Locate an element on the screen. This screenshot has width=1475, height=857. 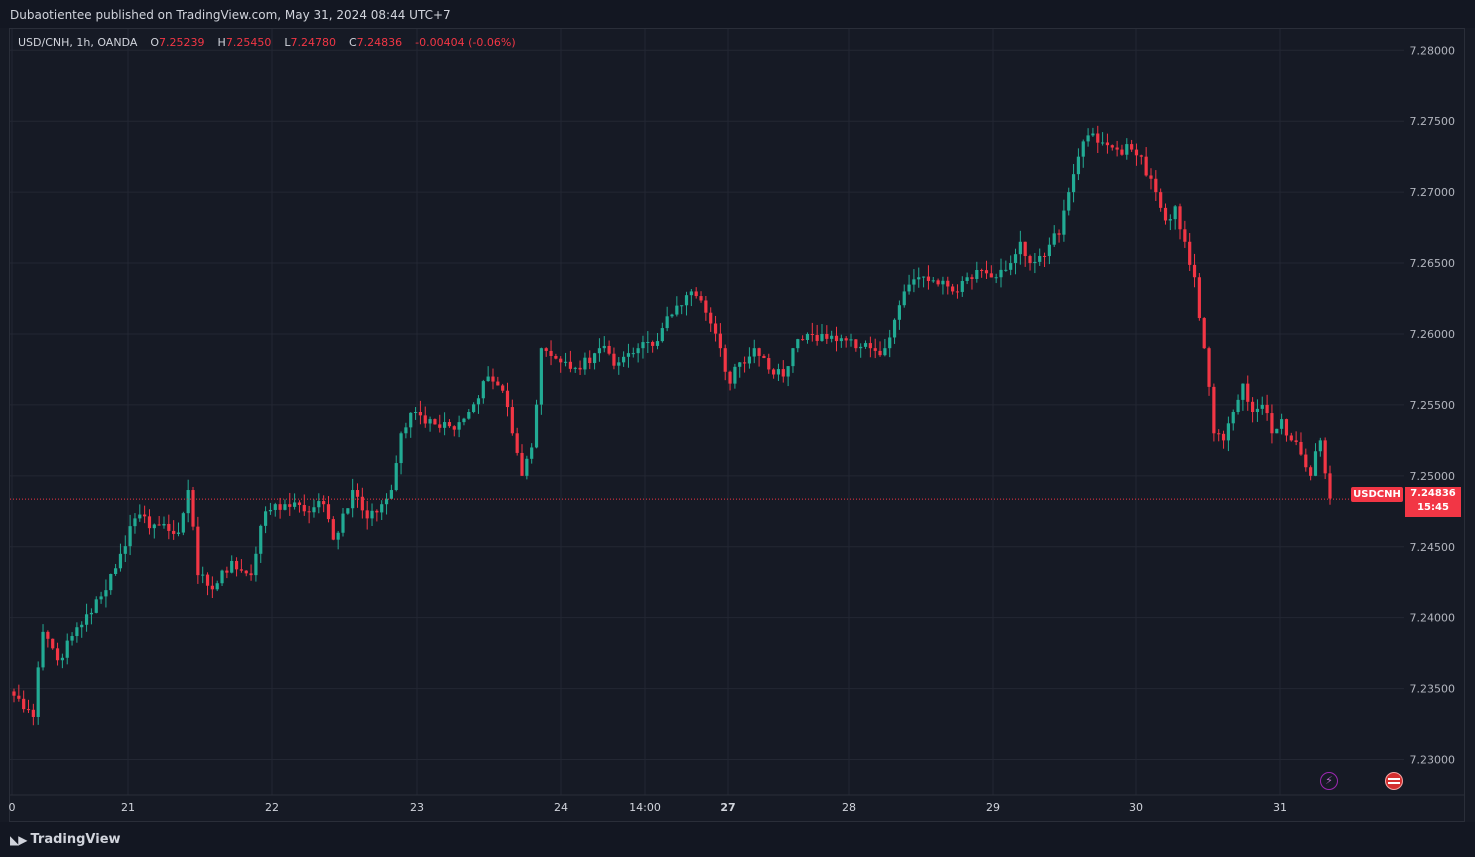
us-flag-icon is located at coordinates (1394, 781).